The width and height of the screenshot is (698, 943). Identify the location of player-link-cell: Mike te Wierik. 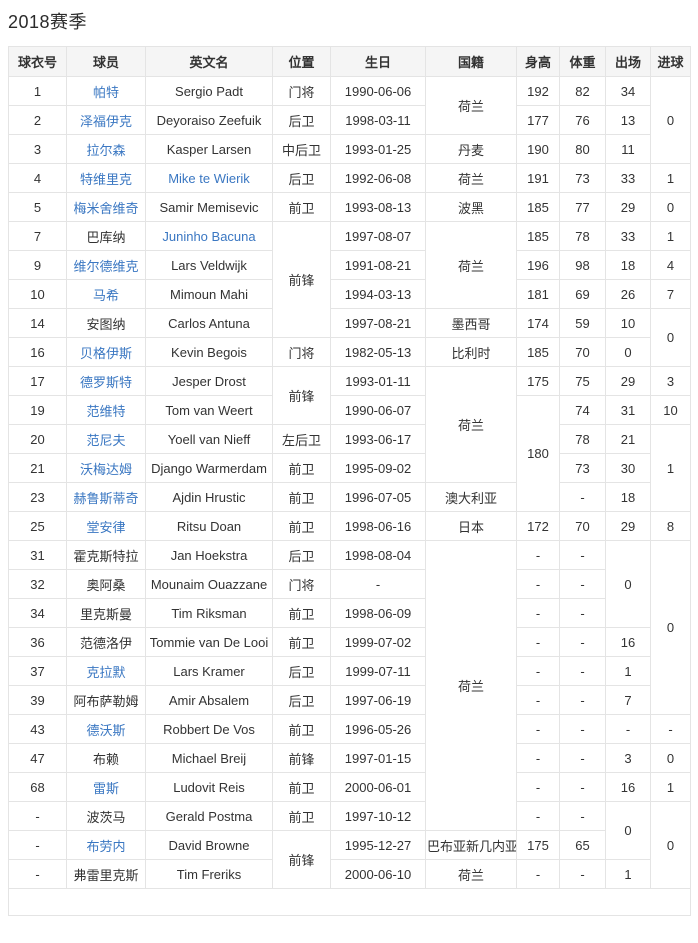
(209, 178).